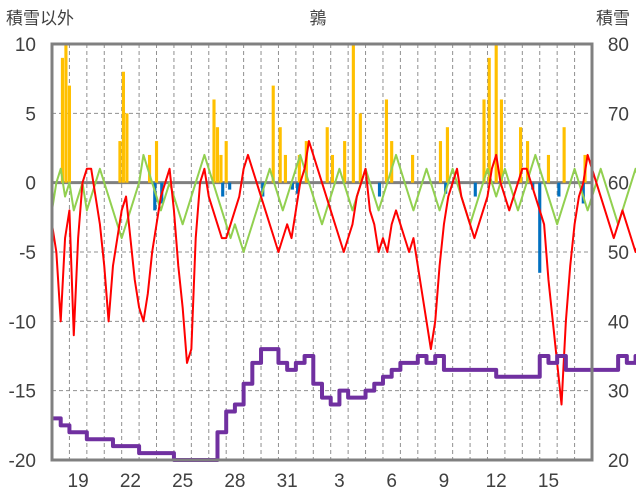 This screenshot has width=636, height=501. Describe the element at coordinates (618, 253) in the screenshot. I see `right-tick-label: 50` at that location.